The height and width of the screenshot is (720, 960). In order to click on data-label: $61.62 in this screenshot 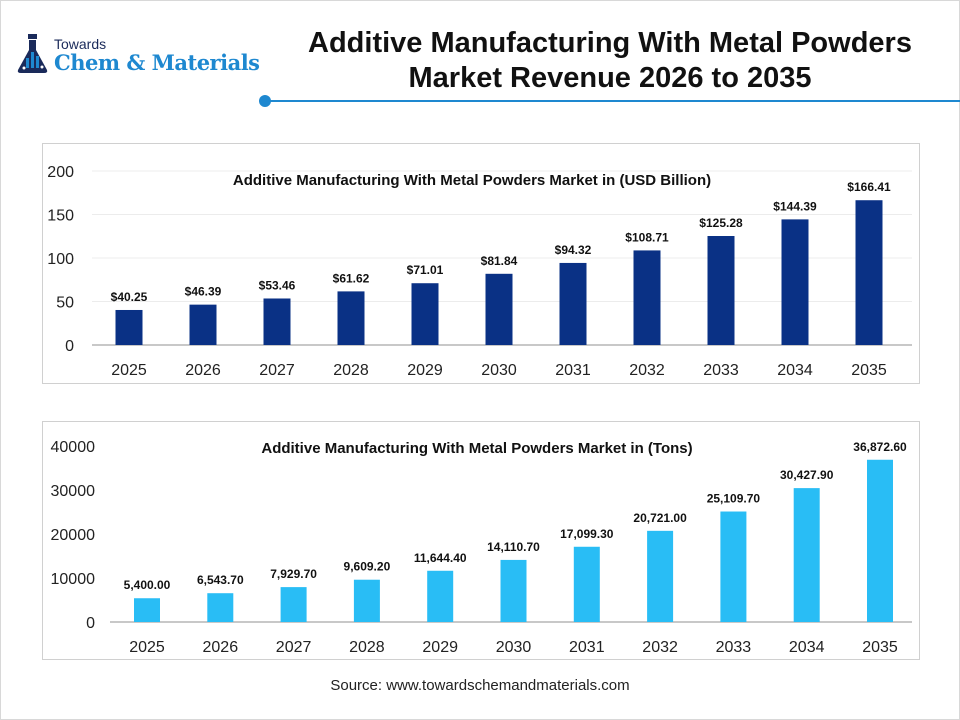, I will do `click(351, 278)`.